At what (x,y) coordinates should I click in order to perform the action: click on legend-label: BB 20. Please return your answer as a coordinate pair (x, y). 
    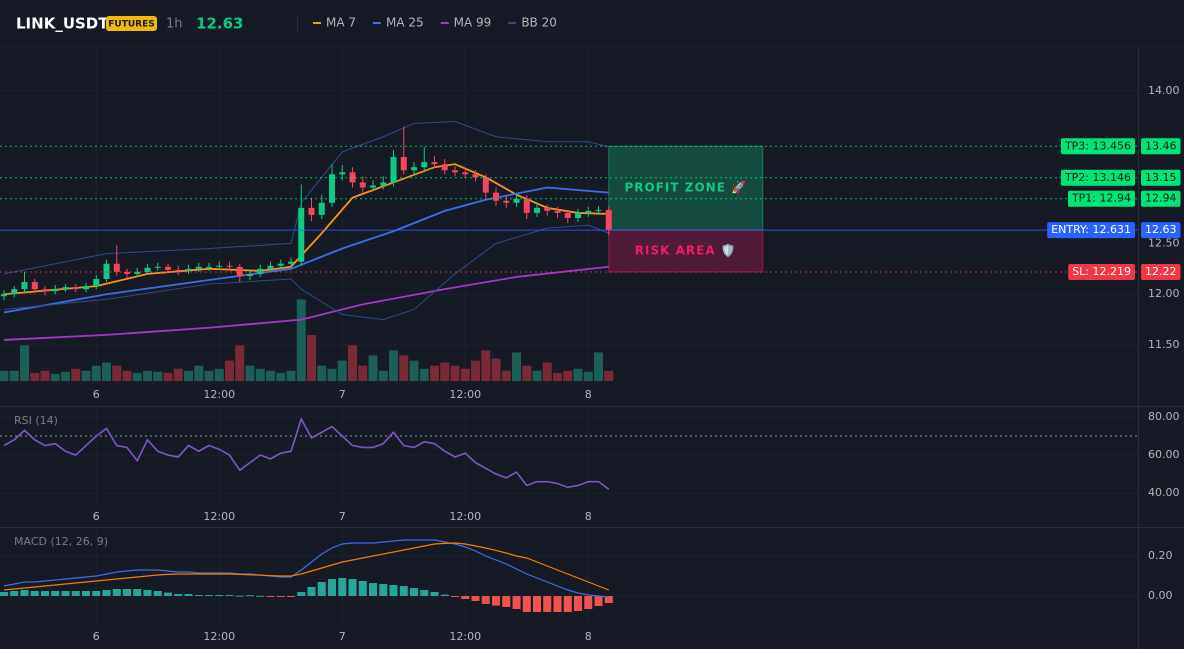
    Looking at the image, I should click on (539, 23).